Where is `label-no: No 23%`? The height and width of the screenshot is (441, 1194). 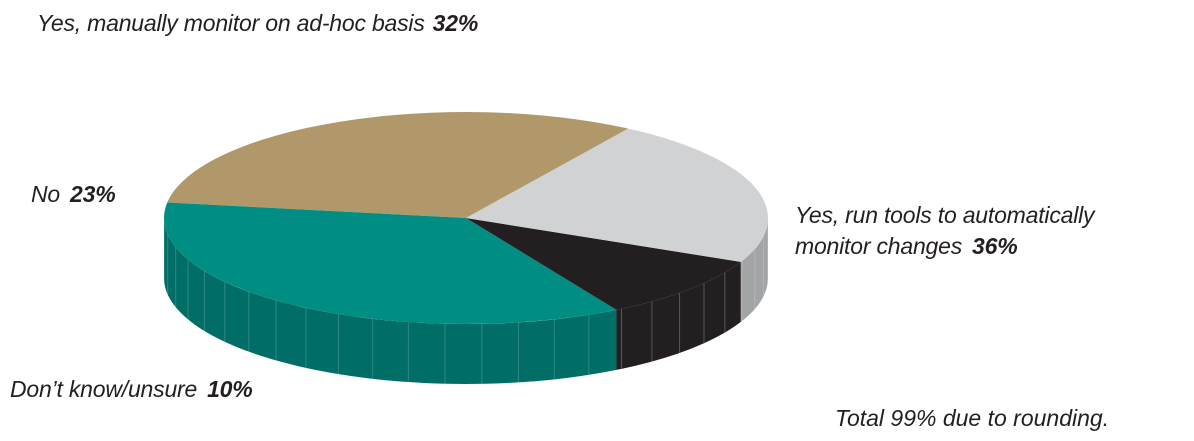 label-no: No 23% is located at coordinates (73, 194).